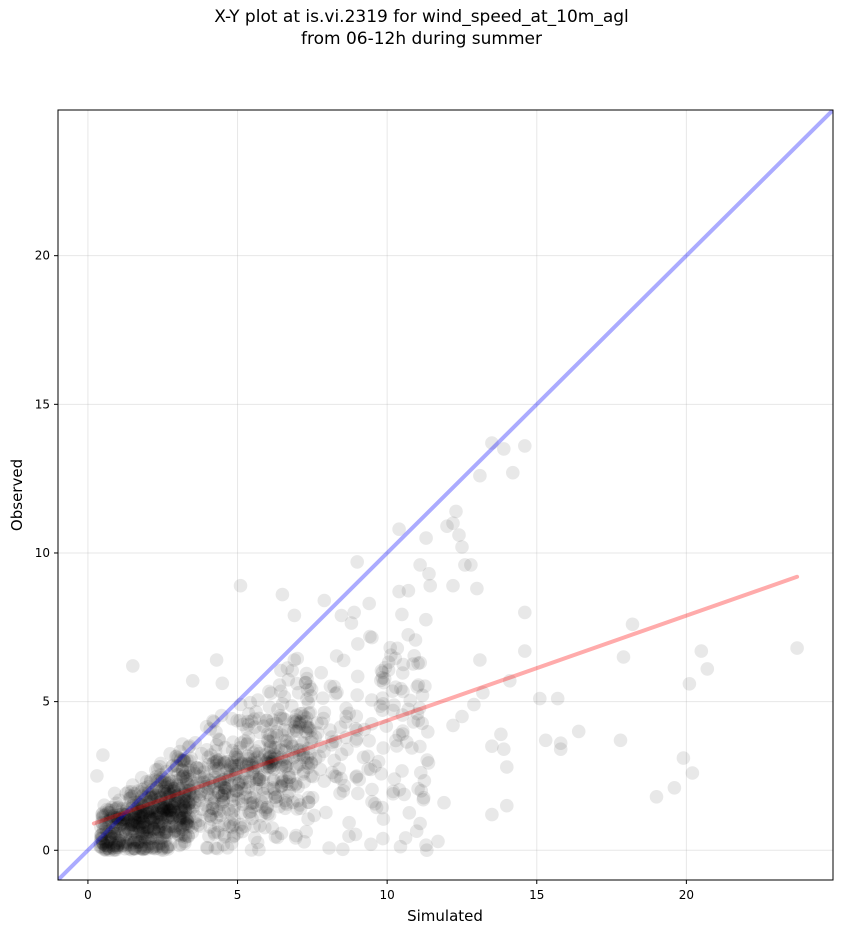 This screenshot has width=843, height=934. What do you see at coordinates (421, 39) in the screenshot?
I see `chart-title-line-2: from 06-12h during summer` at bounding box center [421, 39].